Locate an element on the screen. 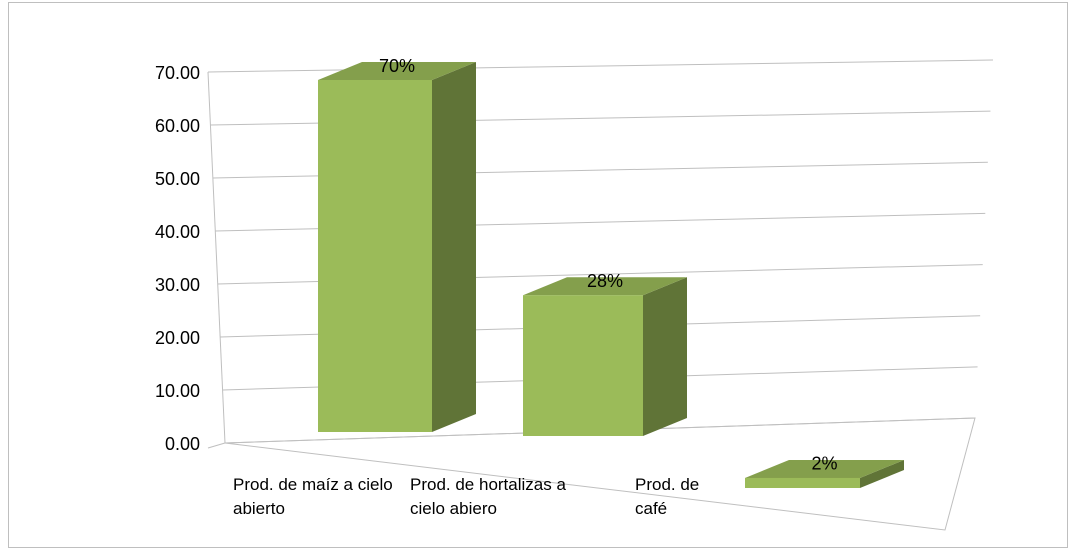 The width and height of the screenshot is (1076, 559). y-tick-label: 20.00 is located at coordinates (177, 338).